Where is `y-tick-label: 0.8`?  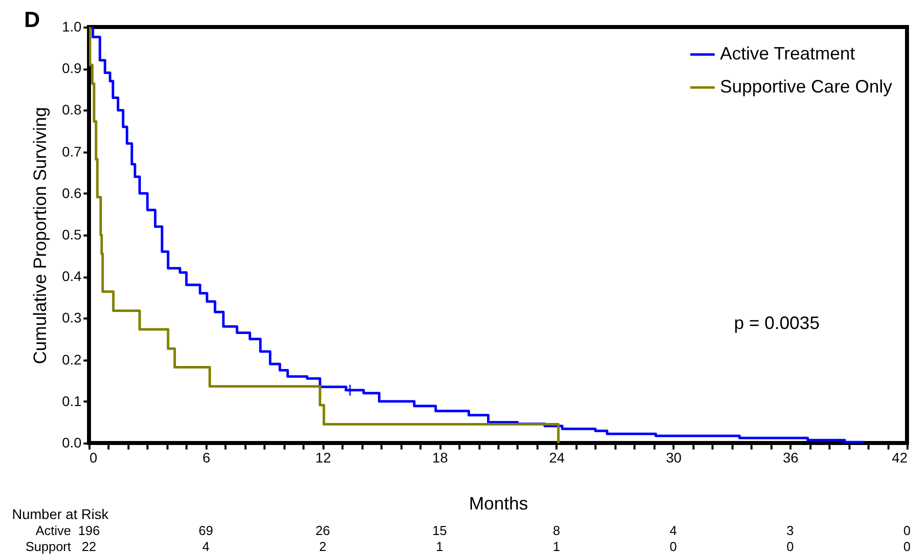 y-tick-label: 0.8 is located at coordinates (72, 110).